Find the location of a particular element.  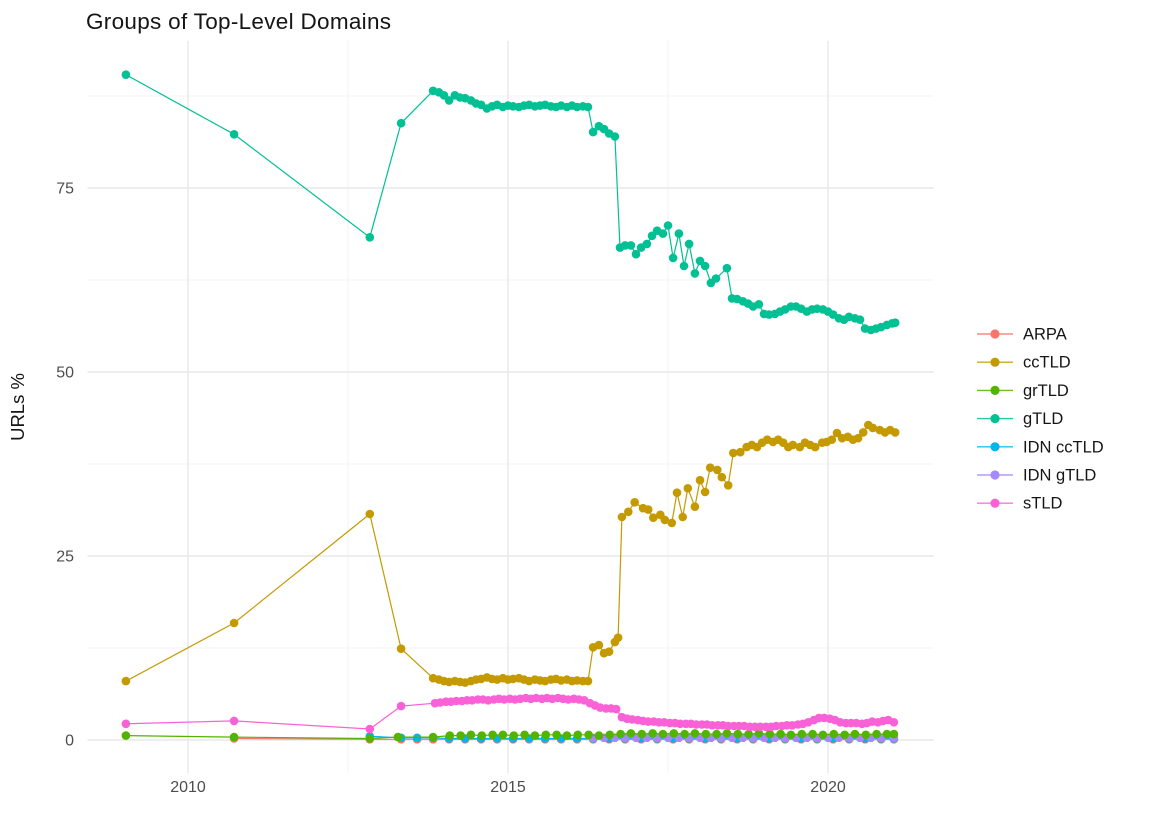

legend-label-grtld: grTLD is located at coordinates (1046, 391).